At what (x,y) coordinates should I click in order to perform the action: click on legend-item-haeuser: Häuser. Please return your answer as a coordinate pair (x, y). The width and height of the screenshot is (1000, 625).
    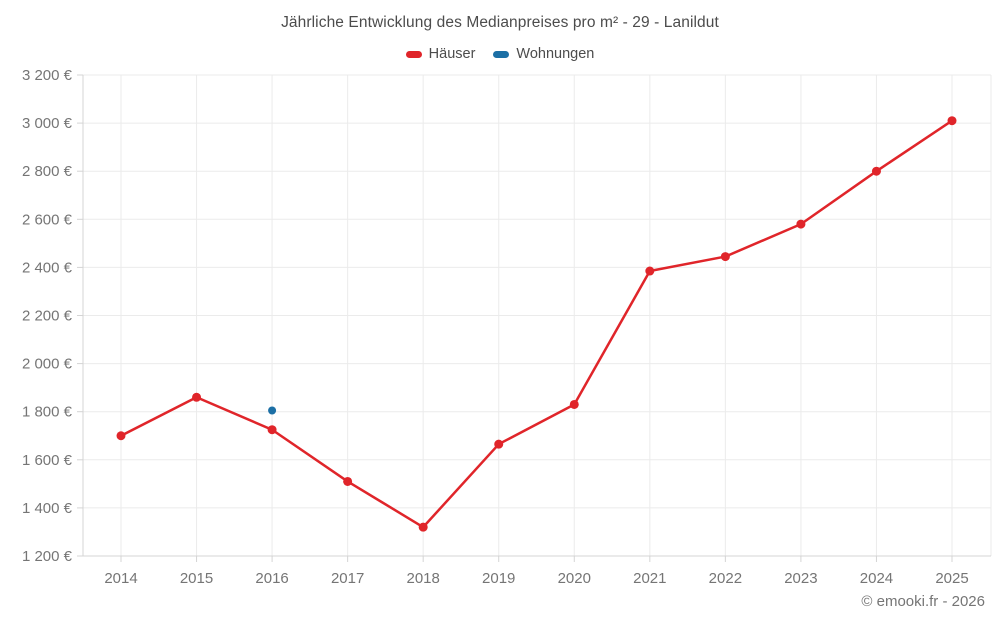
    Looking at the image, I should click on (440, 54).